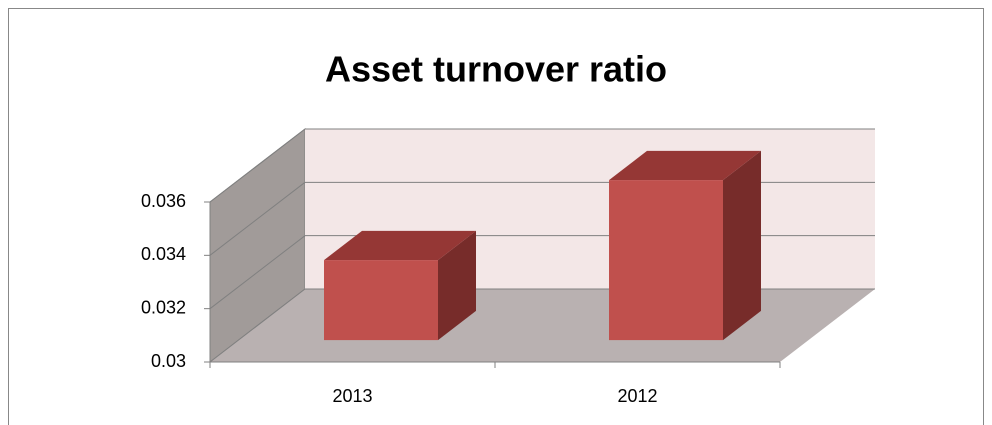 The height and width of the screenshot is (425, 992). I want to click on y-tick-label: 0.034, so click(163, 254).